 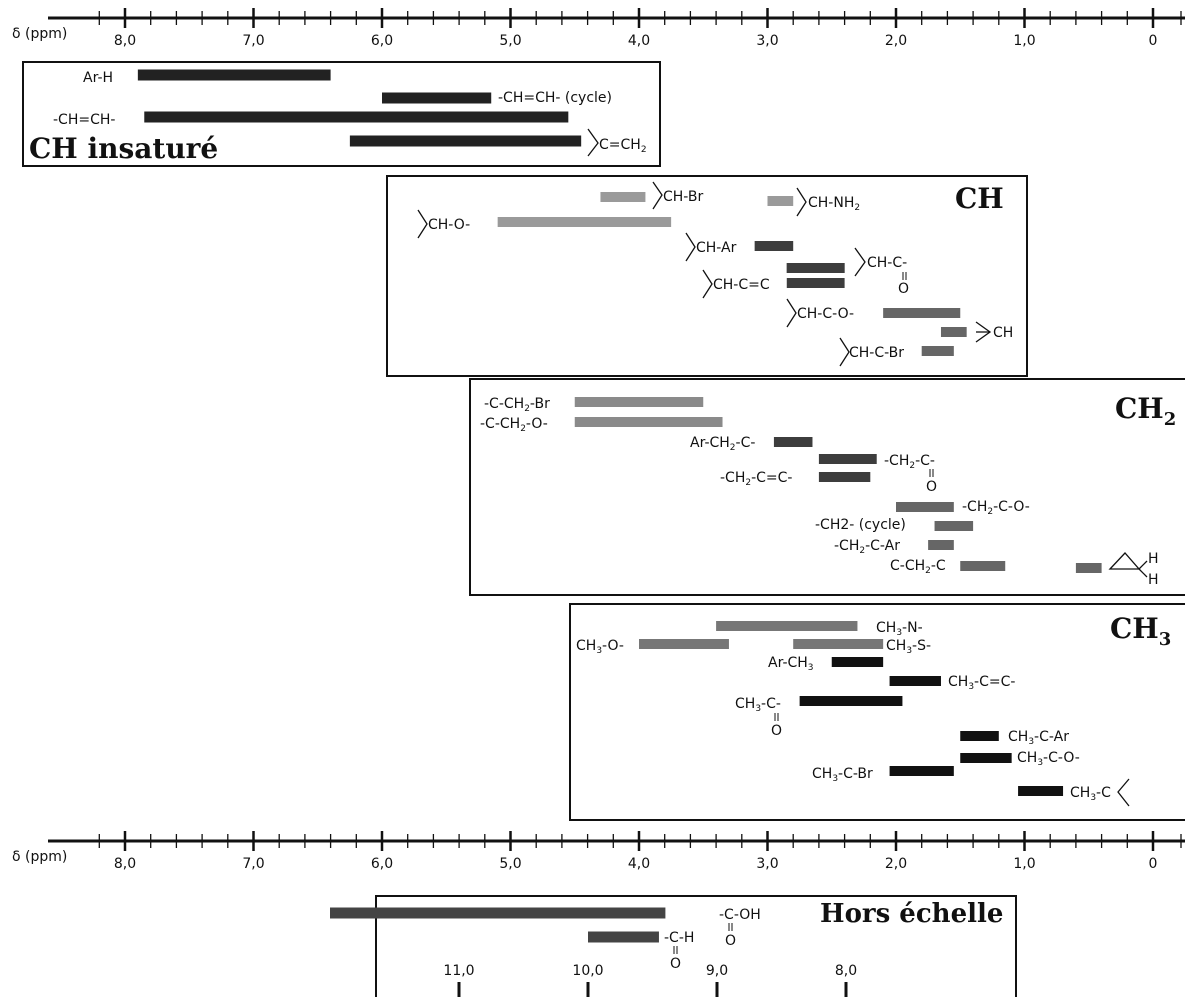 What do you see at coordinates (253, 864) in the screenshot?
I see `axis-tick-label: 7,0` at bounding box center [253, 864].